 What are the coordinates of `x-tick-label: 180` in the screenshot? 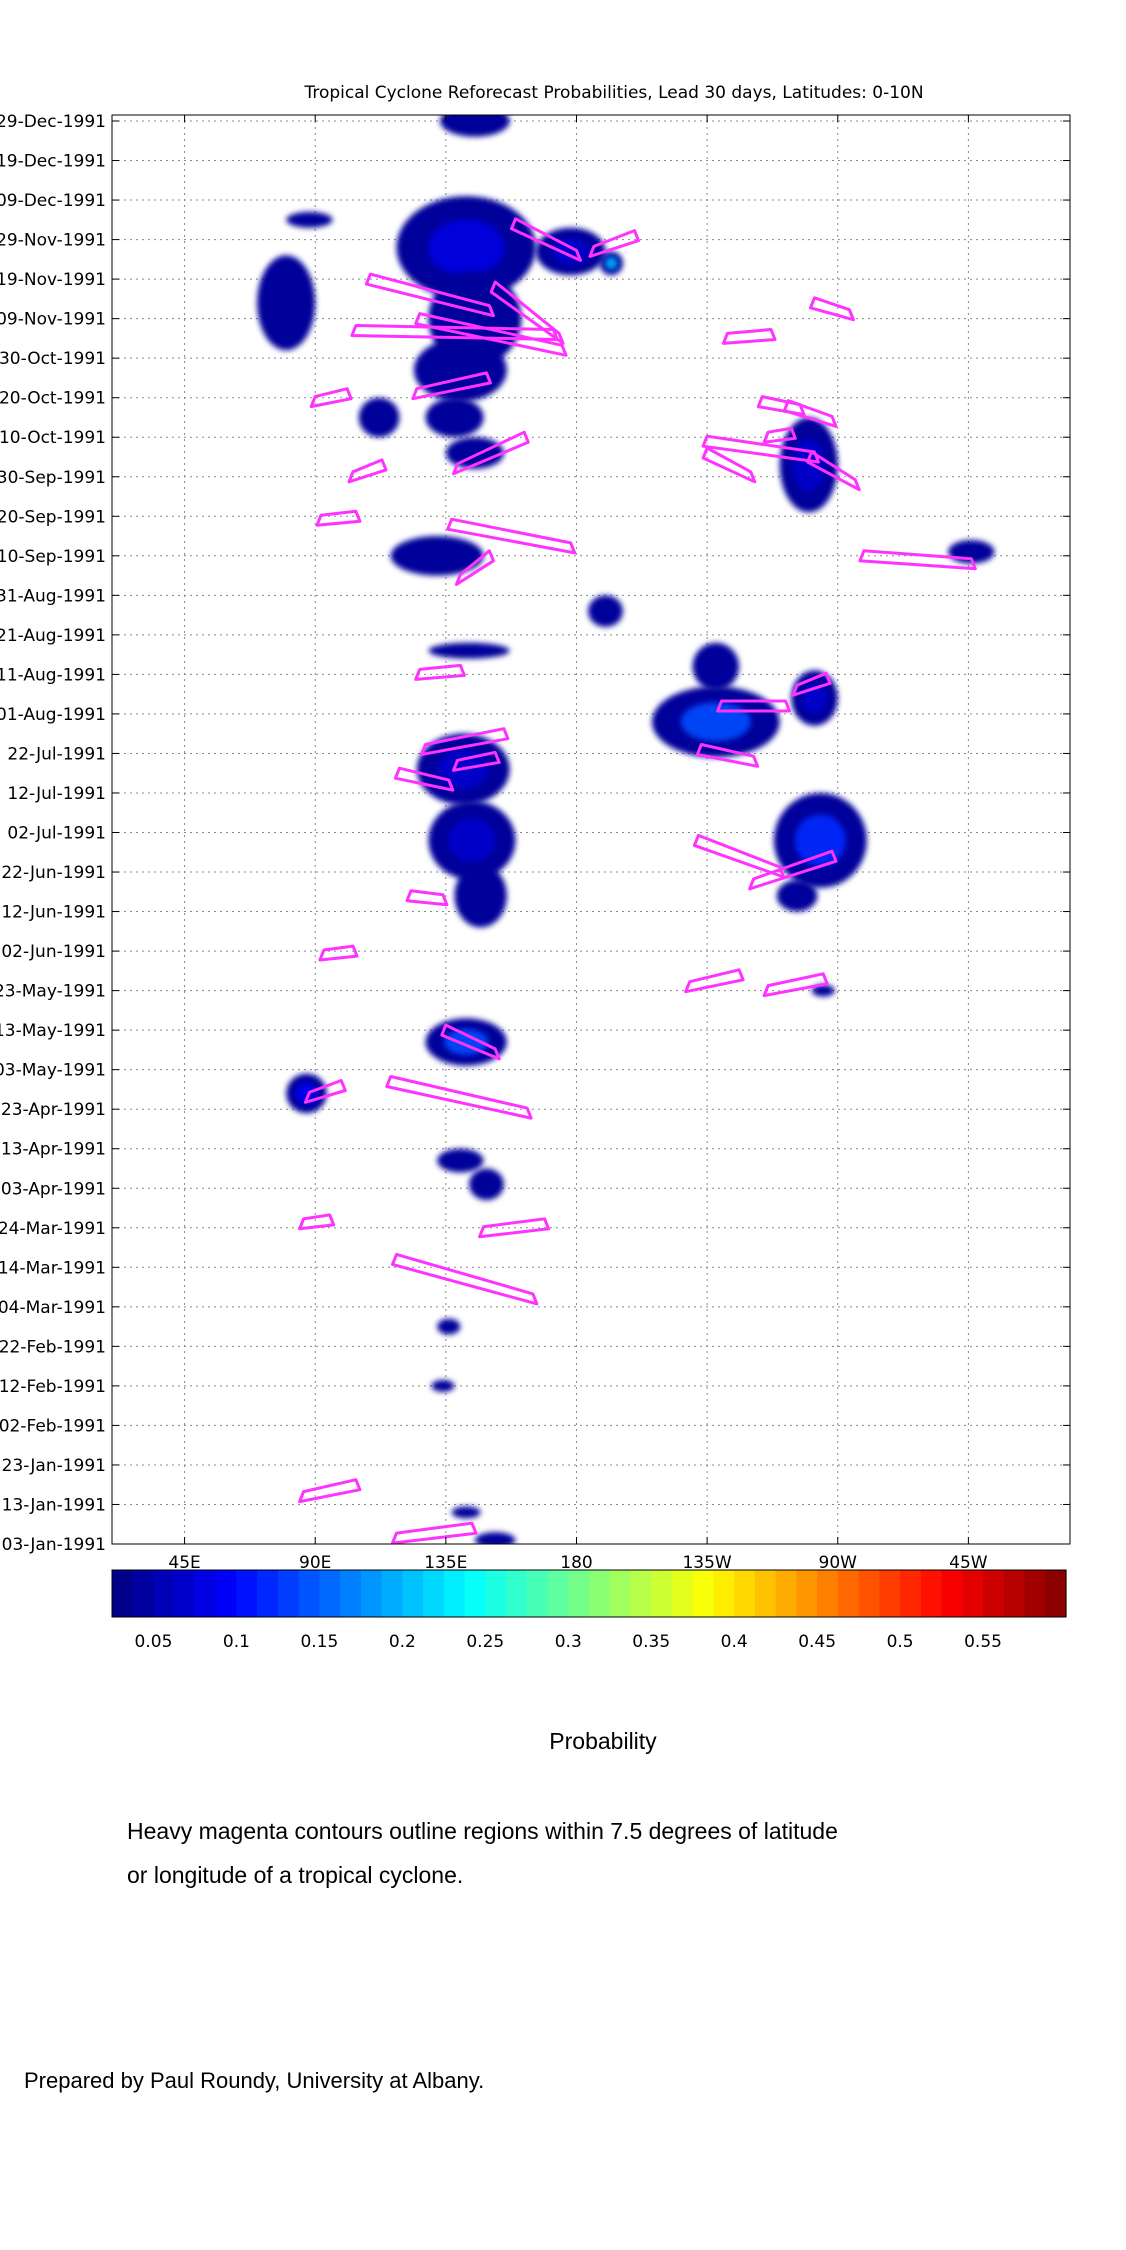 It's located at (576, 1563).